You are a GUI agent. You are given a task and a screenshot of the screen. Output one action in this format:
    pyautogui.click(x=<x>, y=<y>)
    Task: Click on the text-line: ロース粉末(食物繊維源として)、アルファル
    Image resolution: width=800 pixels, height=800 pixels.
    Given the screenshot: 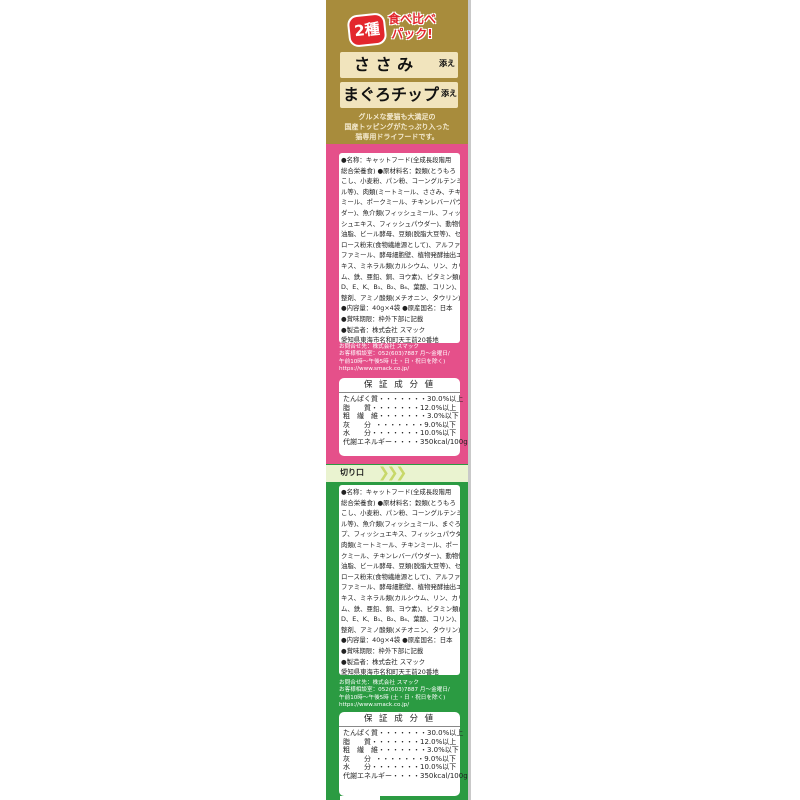 What is the action you would take?
    pyautogui.click(x=400, y=244)
    